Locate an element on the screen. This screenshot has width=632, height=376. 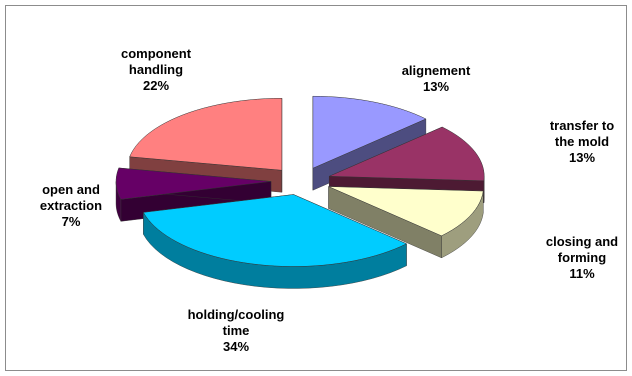
slice-label-line: handling is located at coordinates (156, 69).